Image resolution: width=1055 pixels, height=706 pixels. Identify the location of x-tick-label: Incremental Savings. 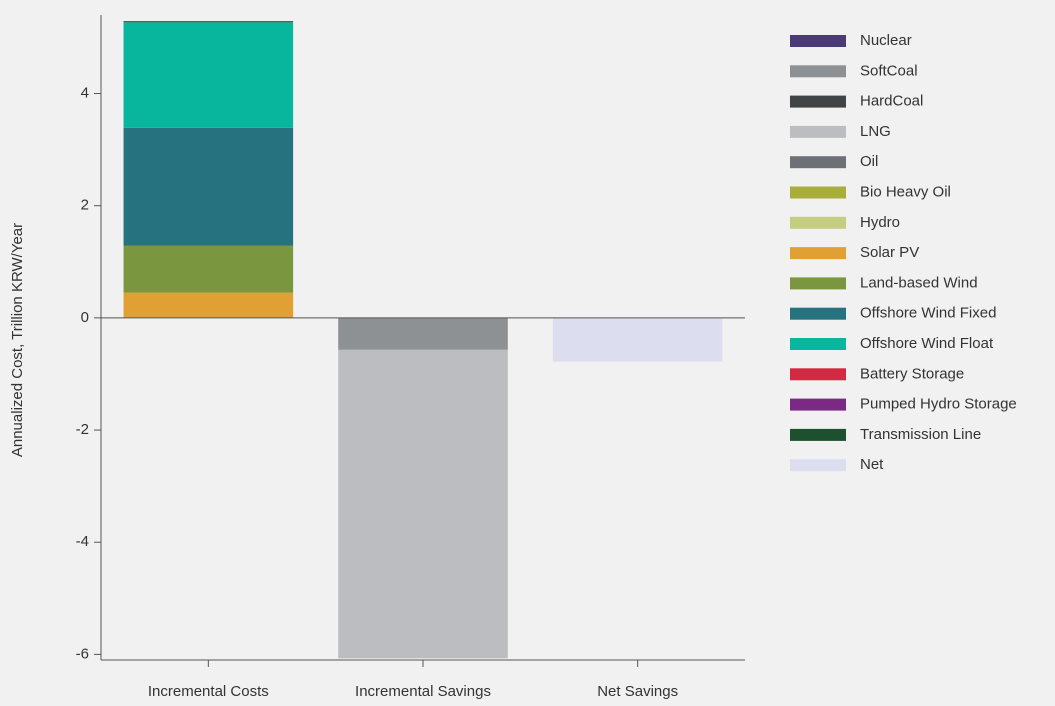
(423, 691).